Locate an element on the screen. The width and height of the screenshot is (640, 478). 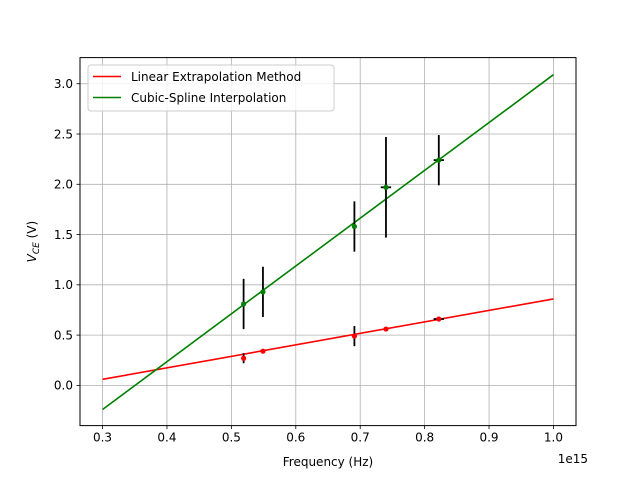
x-tick-label-1: 0.4 is located at coordinates (166, 438).